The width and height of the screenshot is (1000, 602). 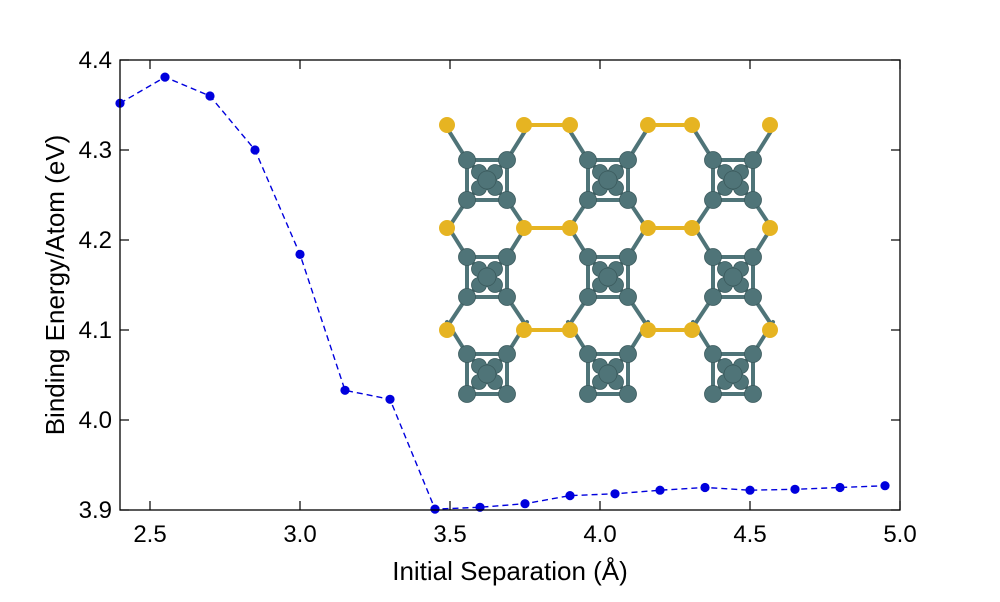 I want to click on y-tick-label: 4.4, so click(x=95, y=60).